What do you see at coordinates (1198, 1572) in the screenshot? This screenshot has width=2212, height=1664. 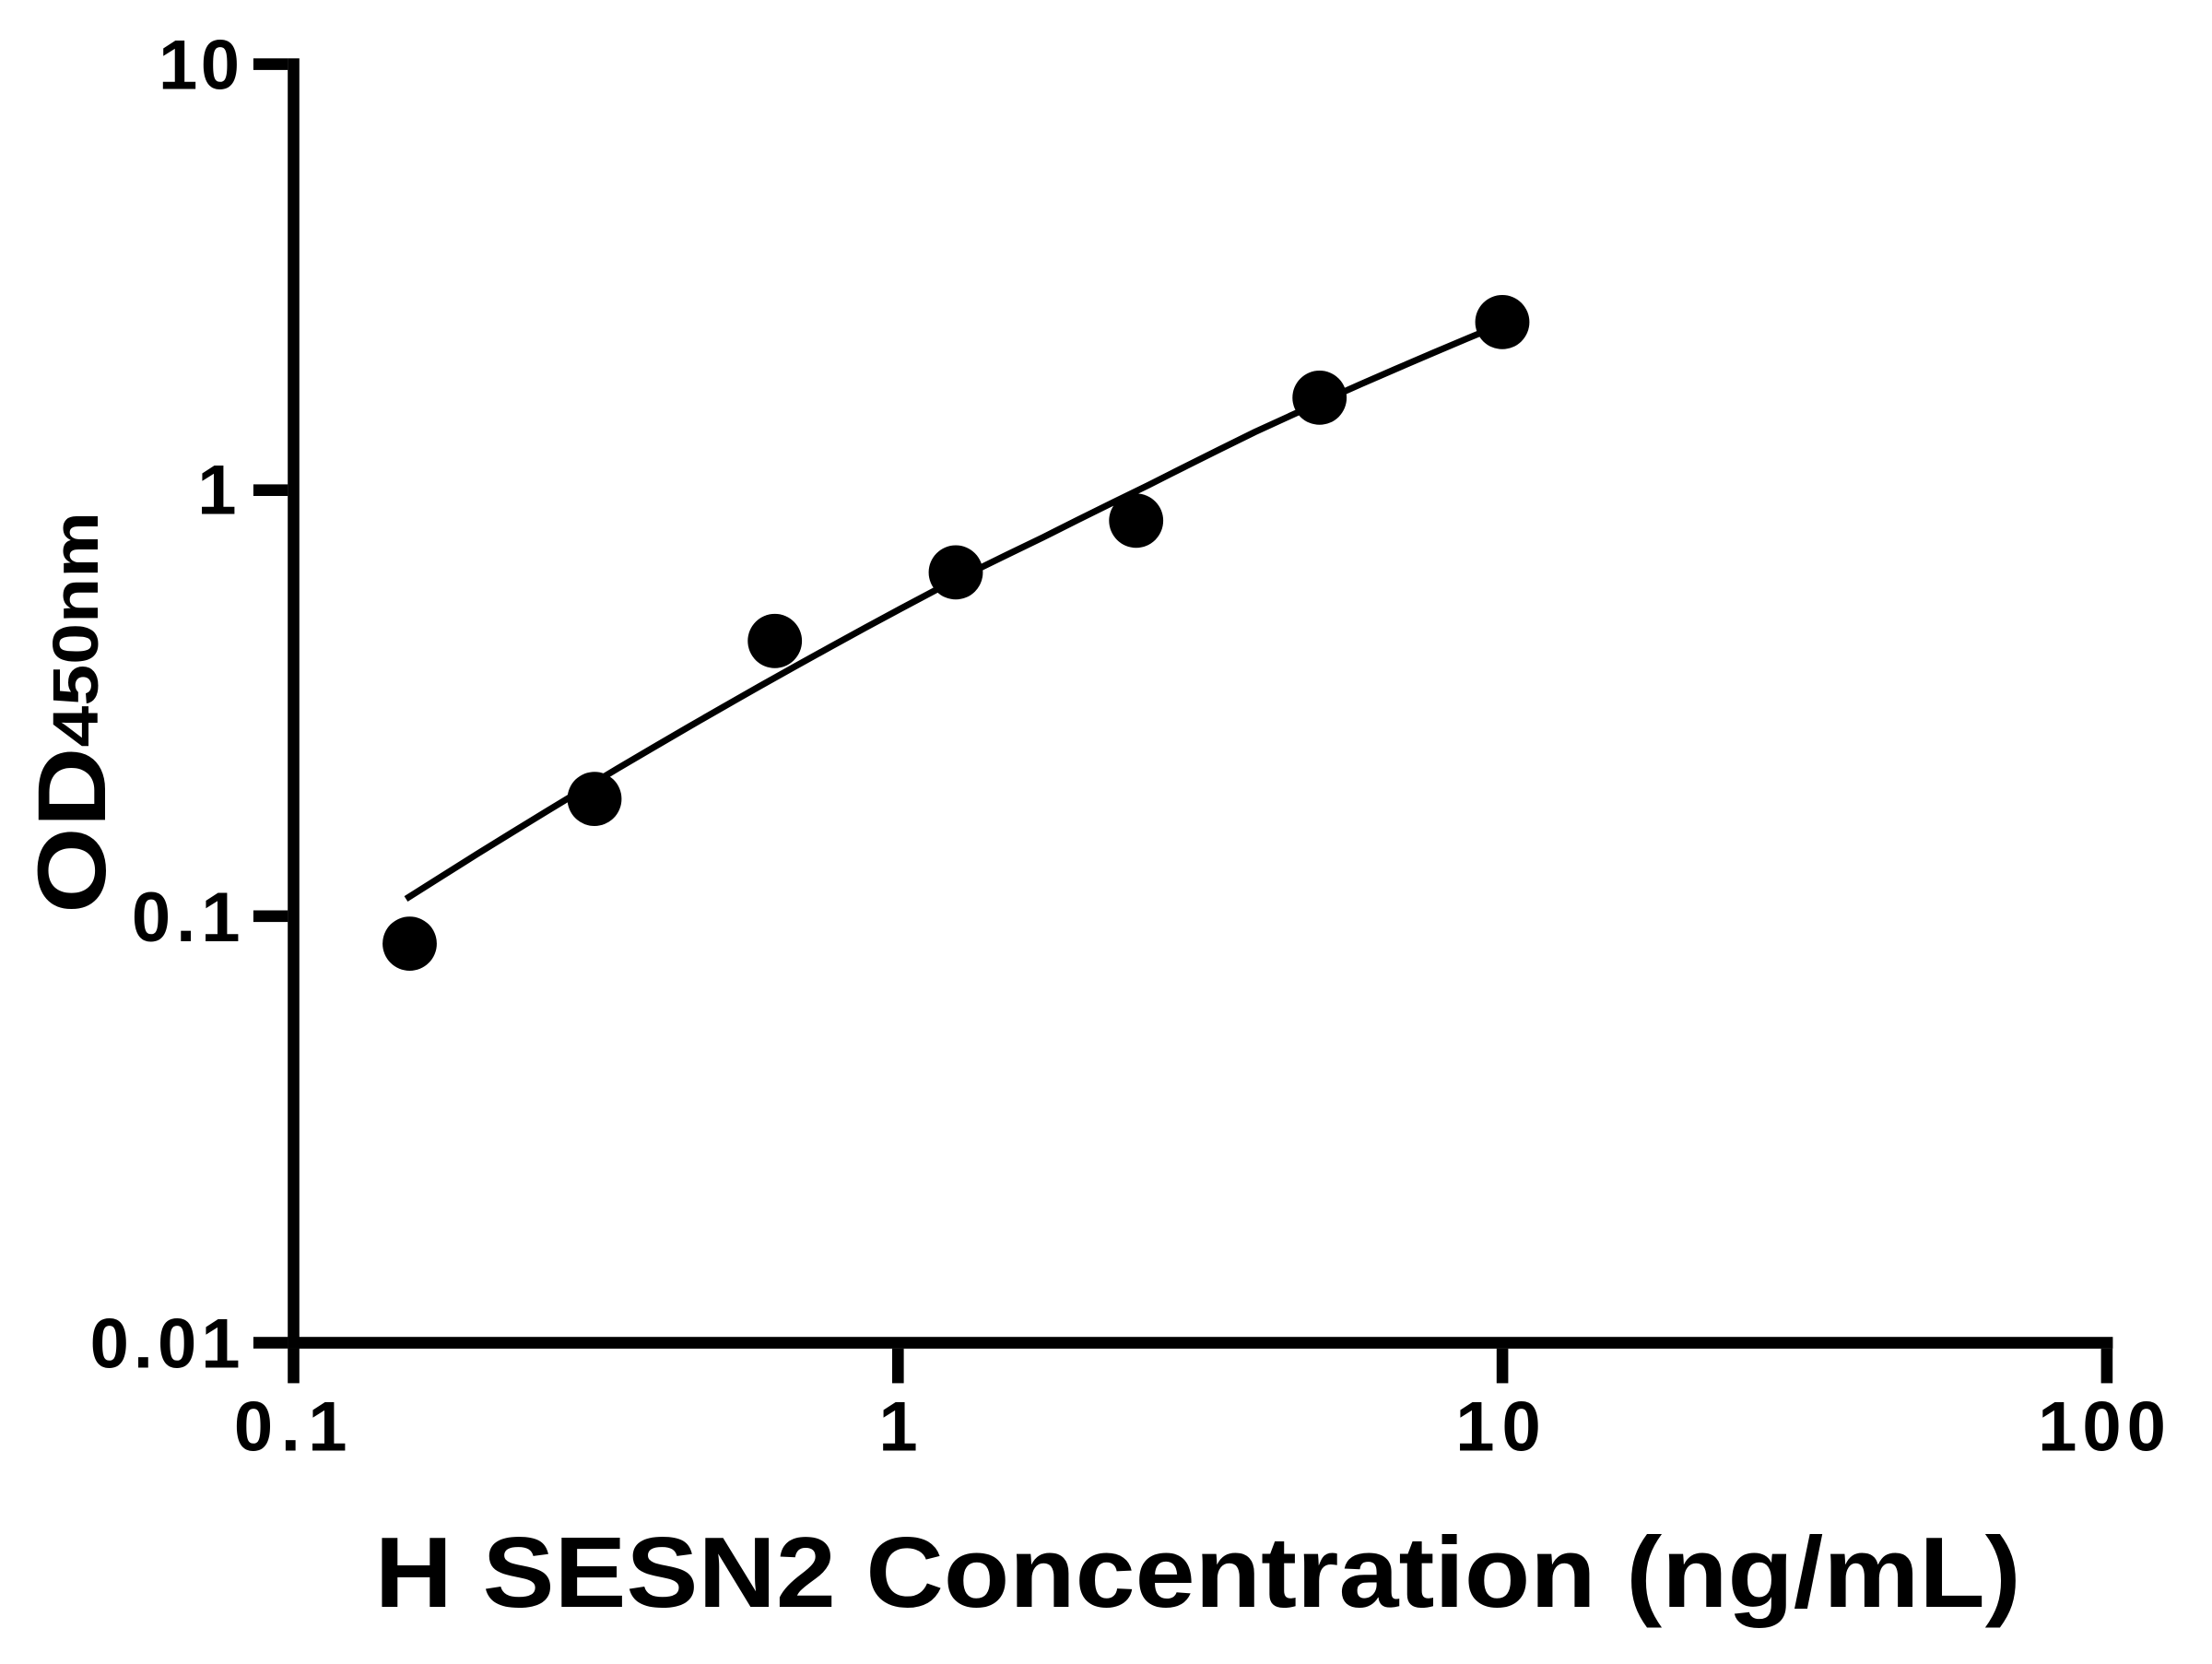 I see `svg-text: H SESN2 Concentration (ng/mL)` at bounding box center [1198, 1572].